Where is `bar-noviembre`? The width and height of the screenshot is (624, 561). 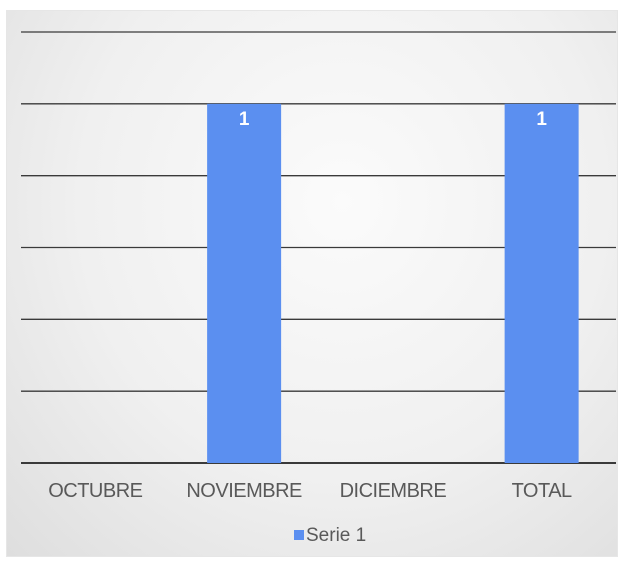
bar-noviembre is located at coordinates (244, 283).